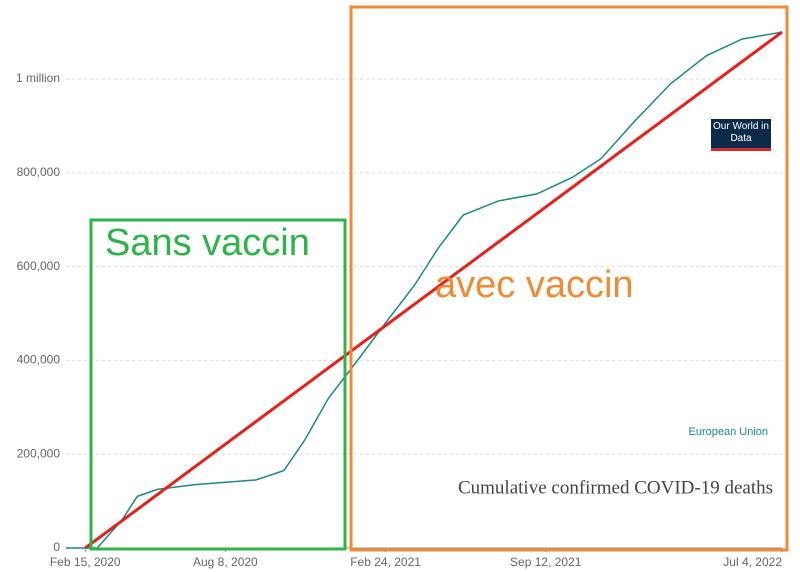 This screenshot has height=572, width=800. I want to click on x-tick-label: Feb 24, 2021, so click(385, 562).